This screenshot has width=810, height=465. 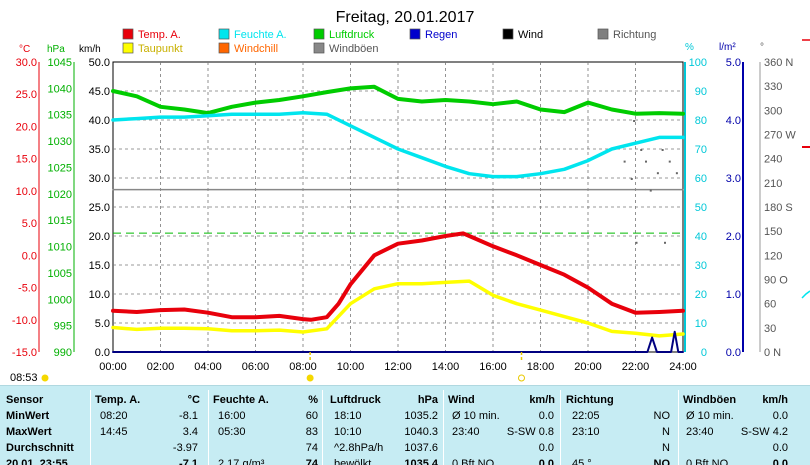 I want to click on tick-label-humidity: 0, so click(x=704, y=353).